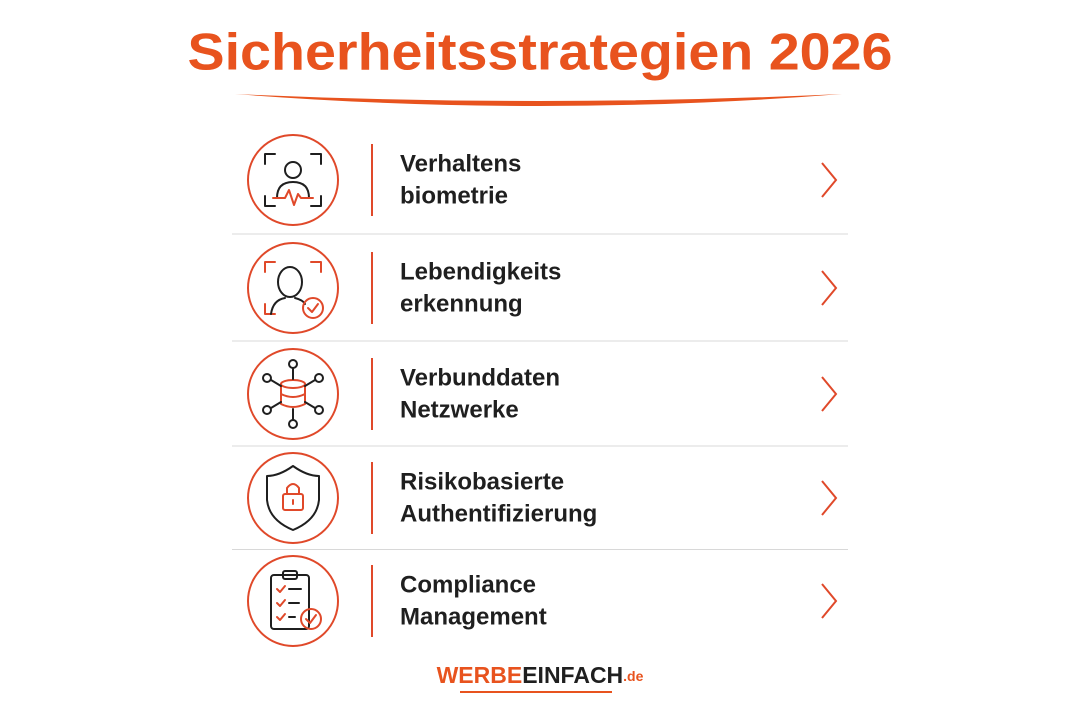 This screenshot has height=720, width=1080. I want to click on strategy-row: Verbunddaten Netzwerke, so click(540, 397).